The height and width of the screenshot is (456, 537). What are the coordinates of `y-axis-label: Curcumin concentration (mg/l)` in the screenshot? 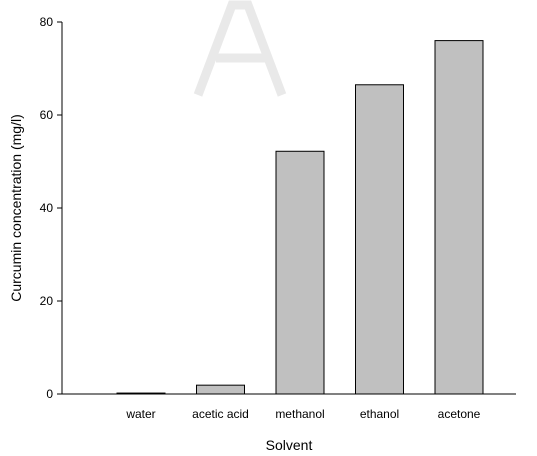 It's located at (16, 208).